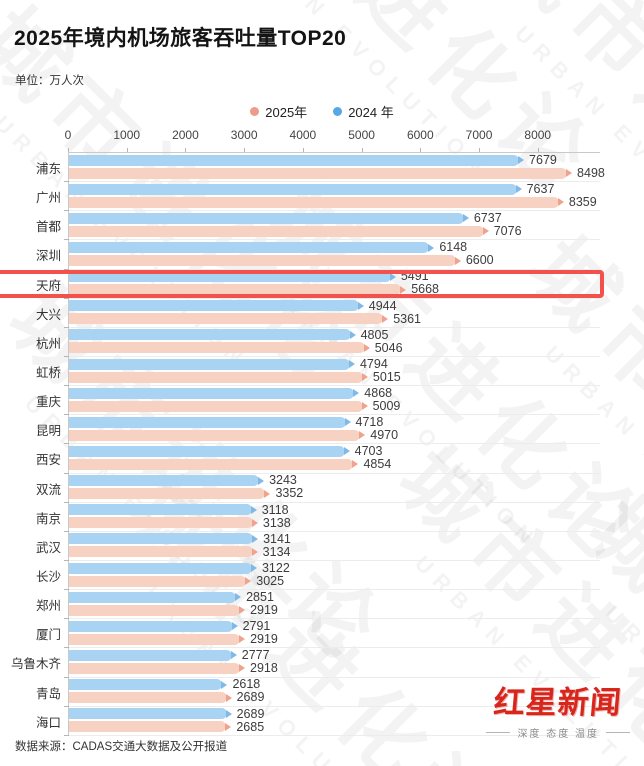 The width and height of the screenshot is (644, 766). I want to click on chart-row: 广州 7637 8359, so click(300, 196).